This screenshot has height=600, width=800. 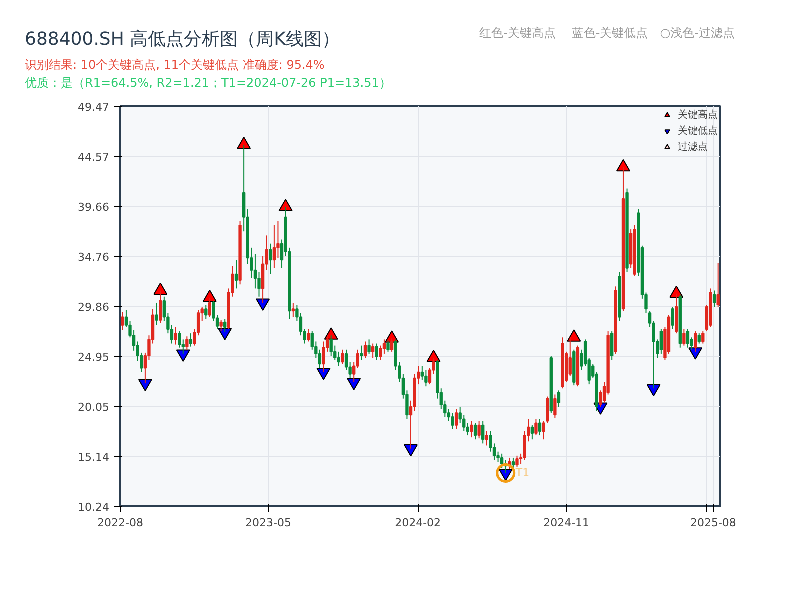 I want to click on chart-title: 688400.SH 高低点分析图（周K线图）, so click(x=182, y=40).